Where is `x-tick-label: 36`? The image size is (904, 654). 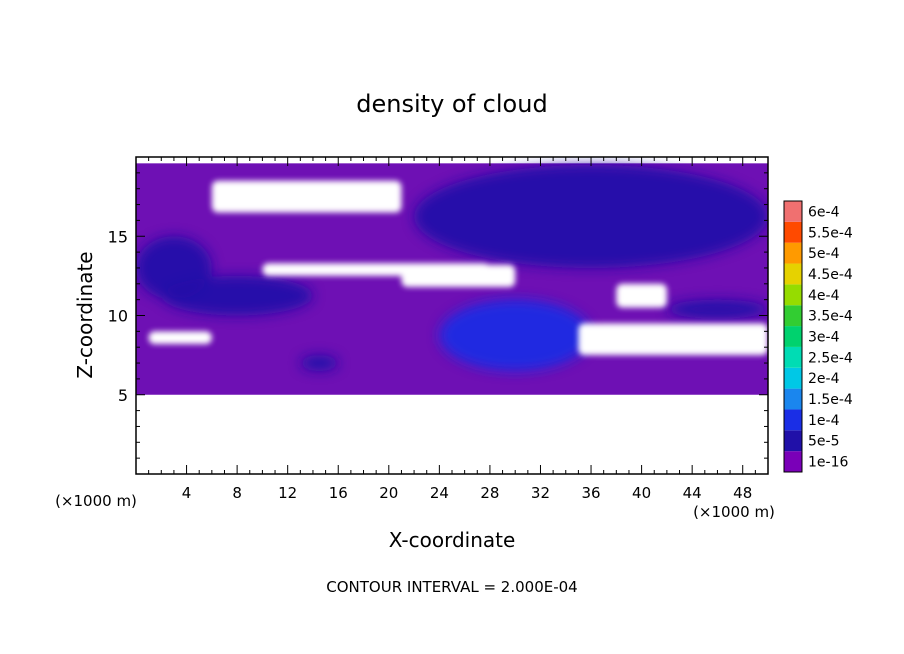 x-tick-label: 36 is located at coordinates (590, 493).